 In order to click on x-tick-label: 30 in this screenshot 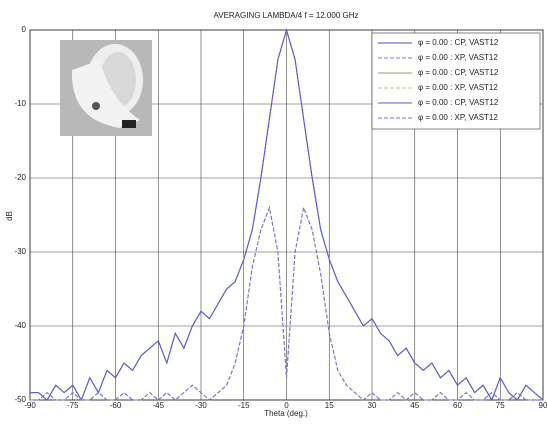, I will do `click(372, 405)`.